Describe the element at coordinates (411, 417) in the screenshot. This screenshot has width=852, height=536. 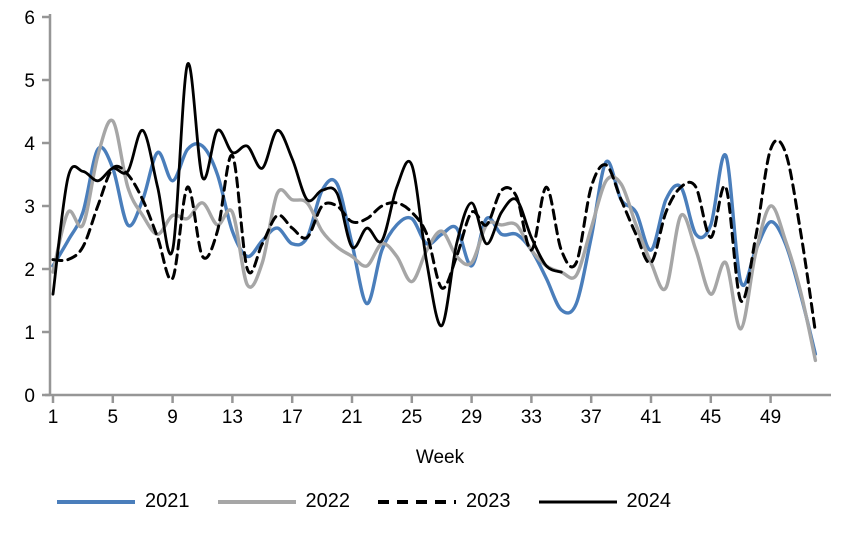
I see `x-tick-label: 25` at that location.